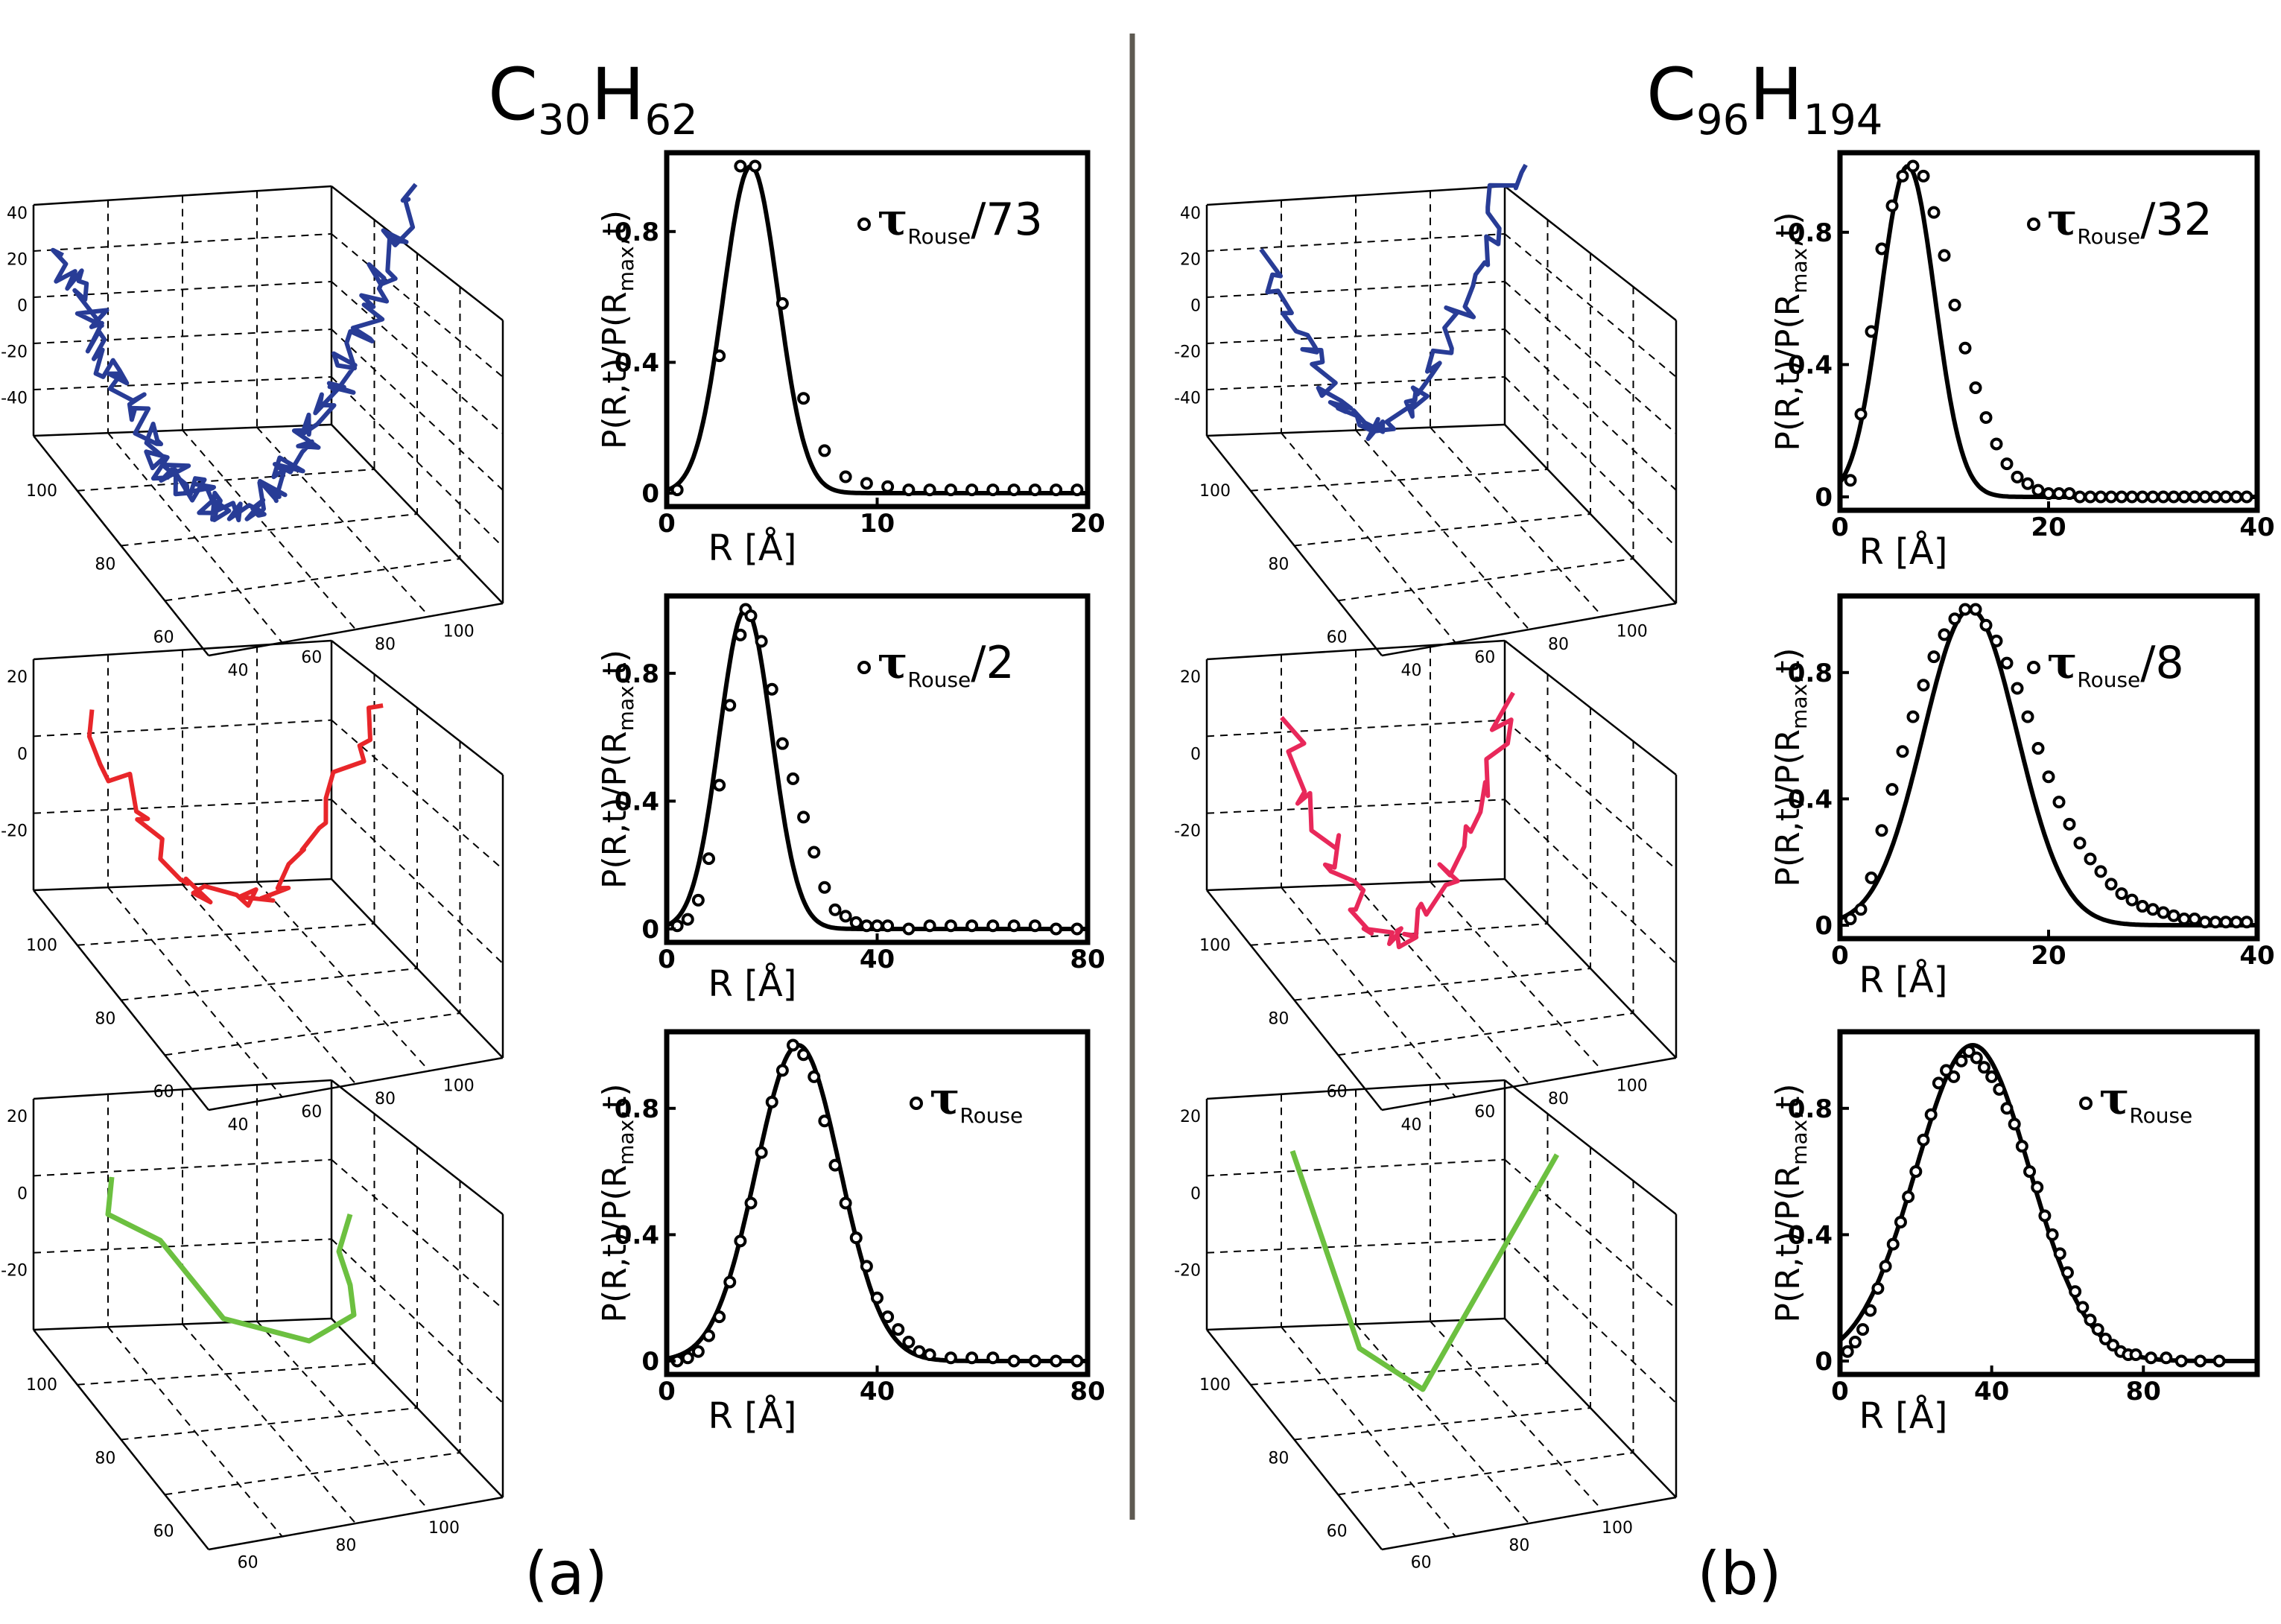 This screenshot has height=1624, width=2281. What do you see at coordinates (864, 224) in the screenshot?
I see `legend-marker` at bounding box center [864, 224].